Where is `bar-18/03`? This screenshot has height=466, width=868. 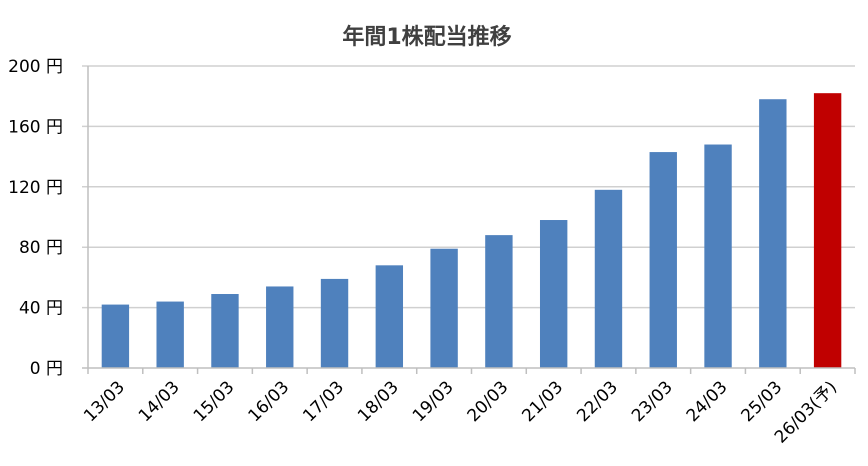
bar-18/03 is located at coordinates (389, 316).